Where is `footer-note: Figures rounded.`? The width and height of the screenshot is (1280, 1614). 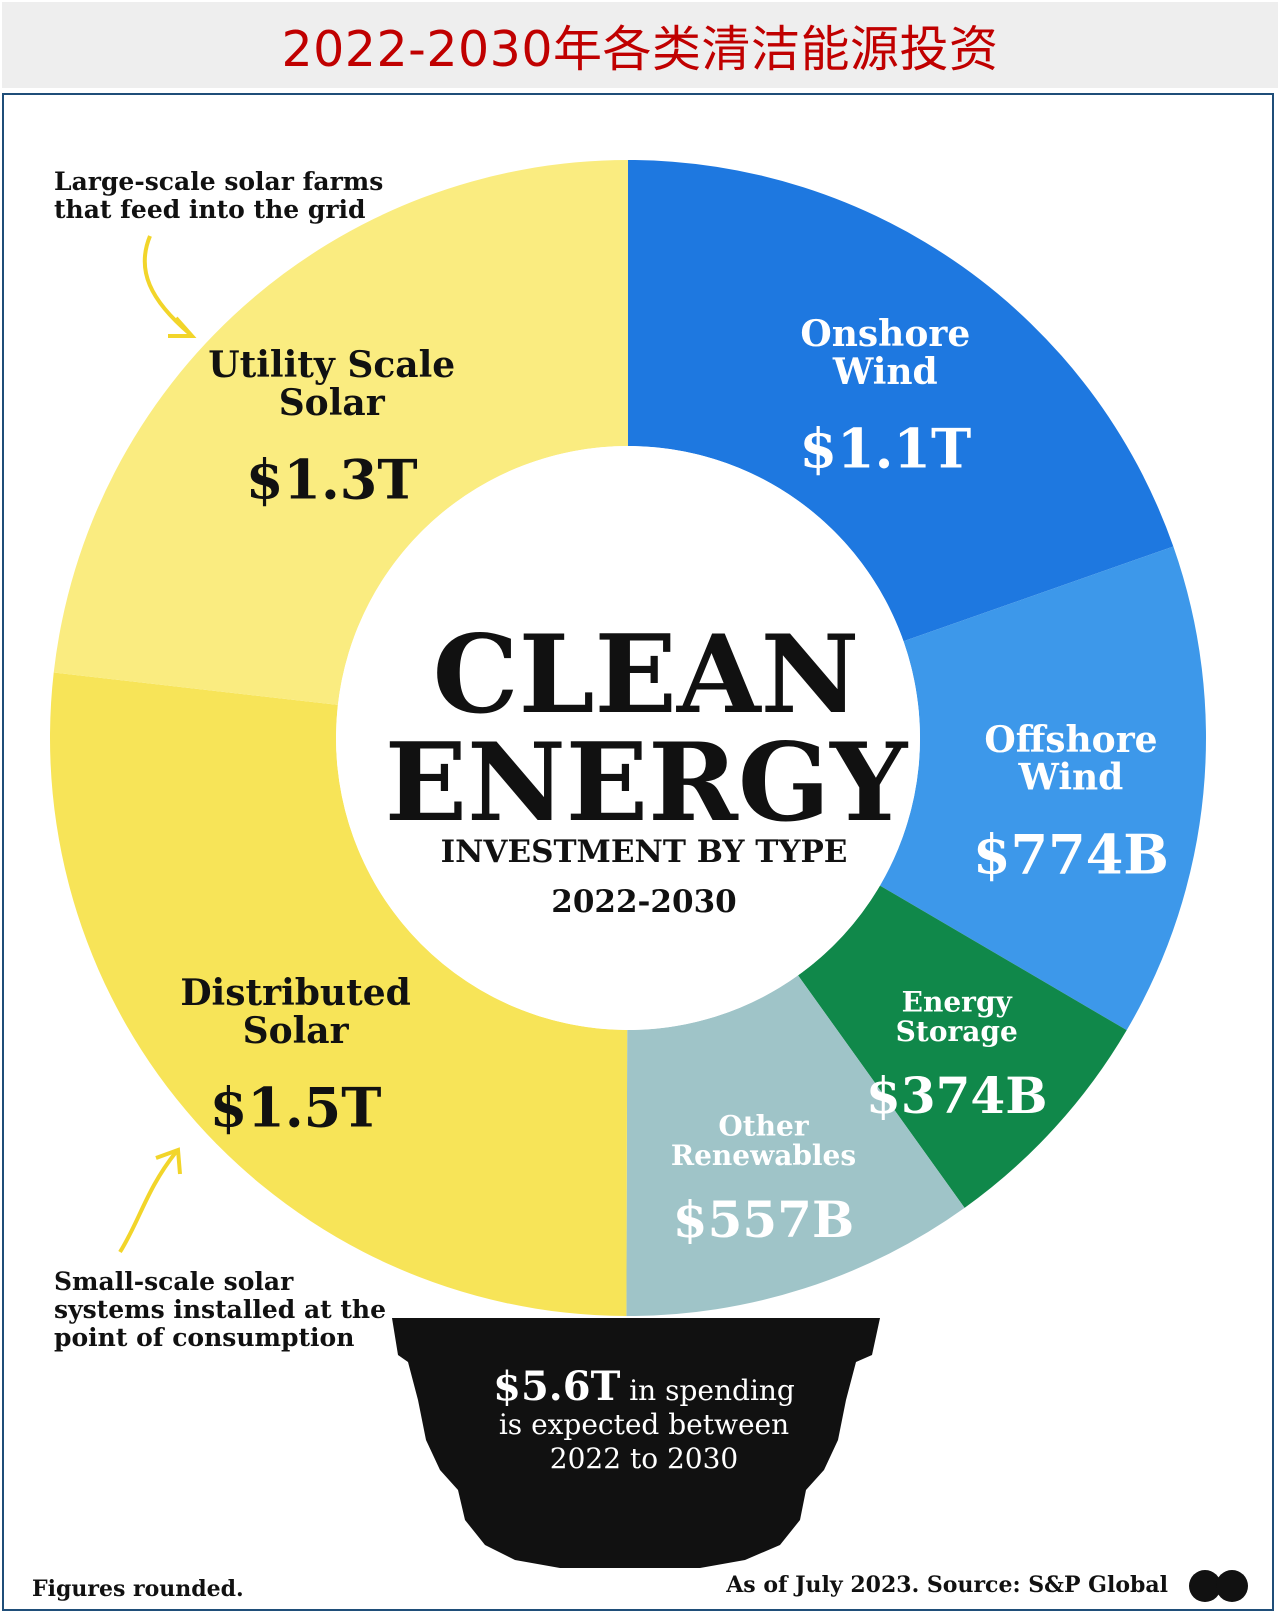
footer-note: Figures rounded. is located at coordinates (138, 1589).